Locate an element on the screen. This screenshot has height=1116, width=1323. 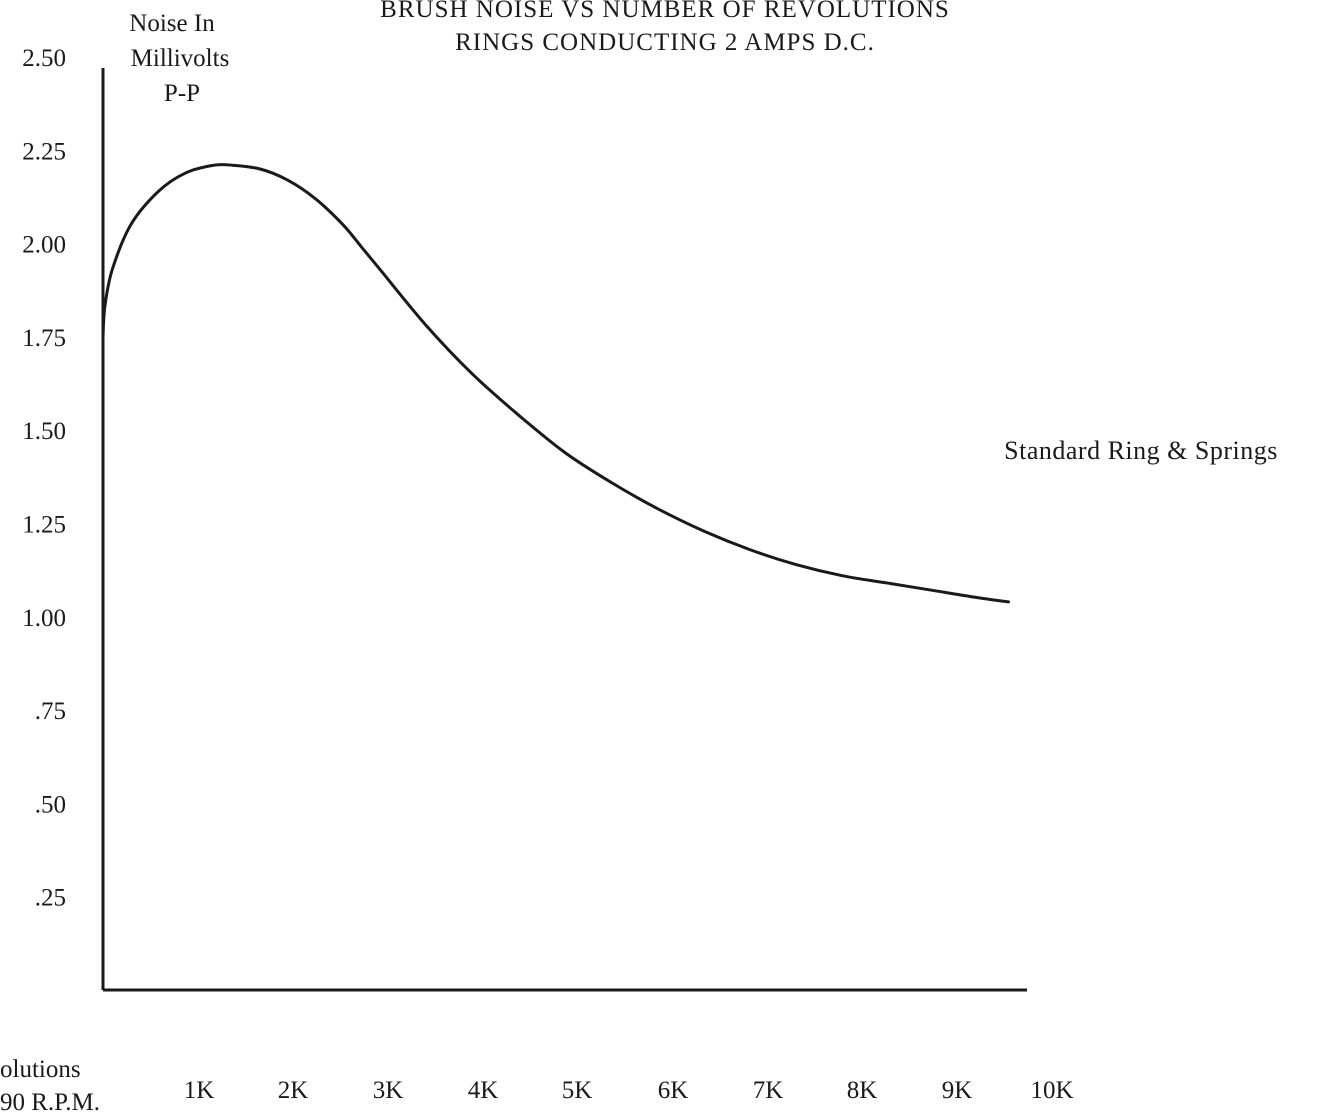
chart-title: BRUSH NOISE VS NUMBER OF REVOLUTIONS is located at coordinates (665, 11).